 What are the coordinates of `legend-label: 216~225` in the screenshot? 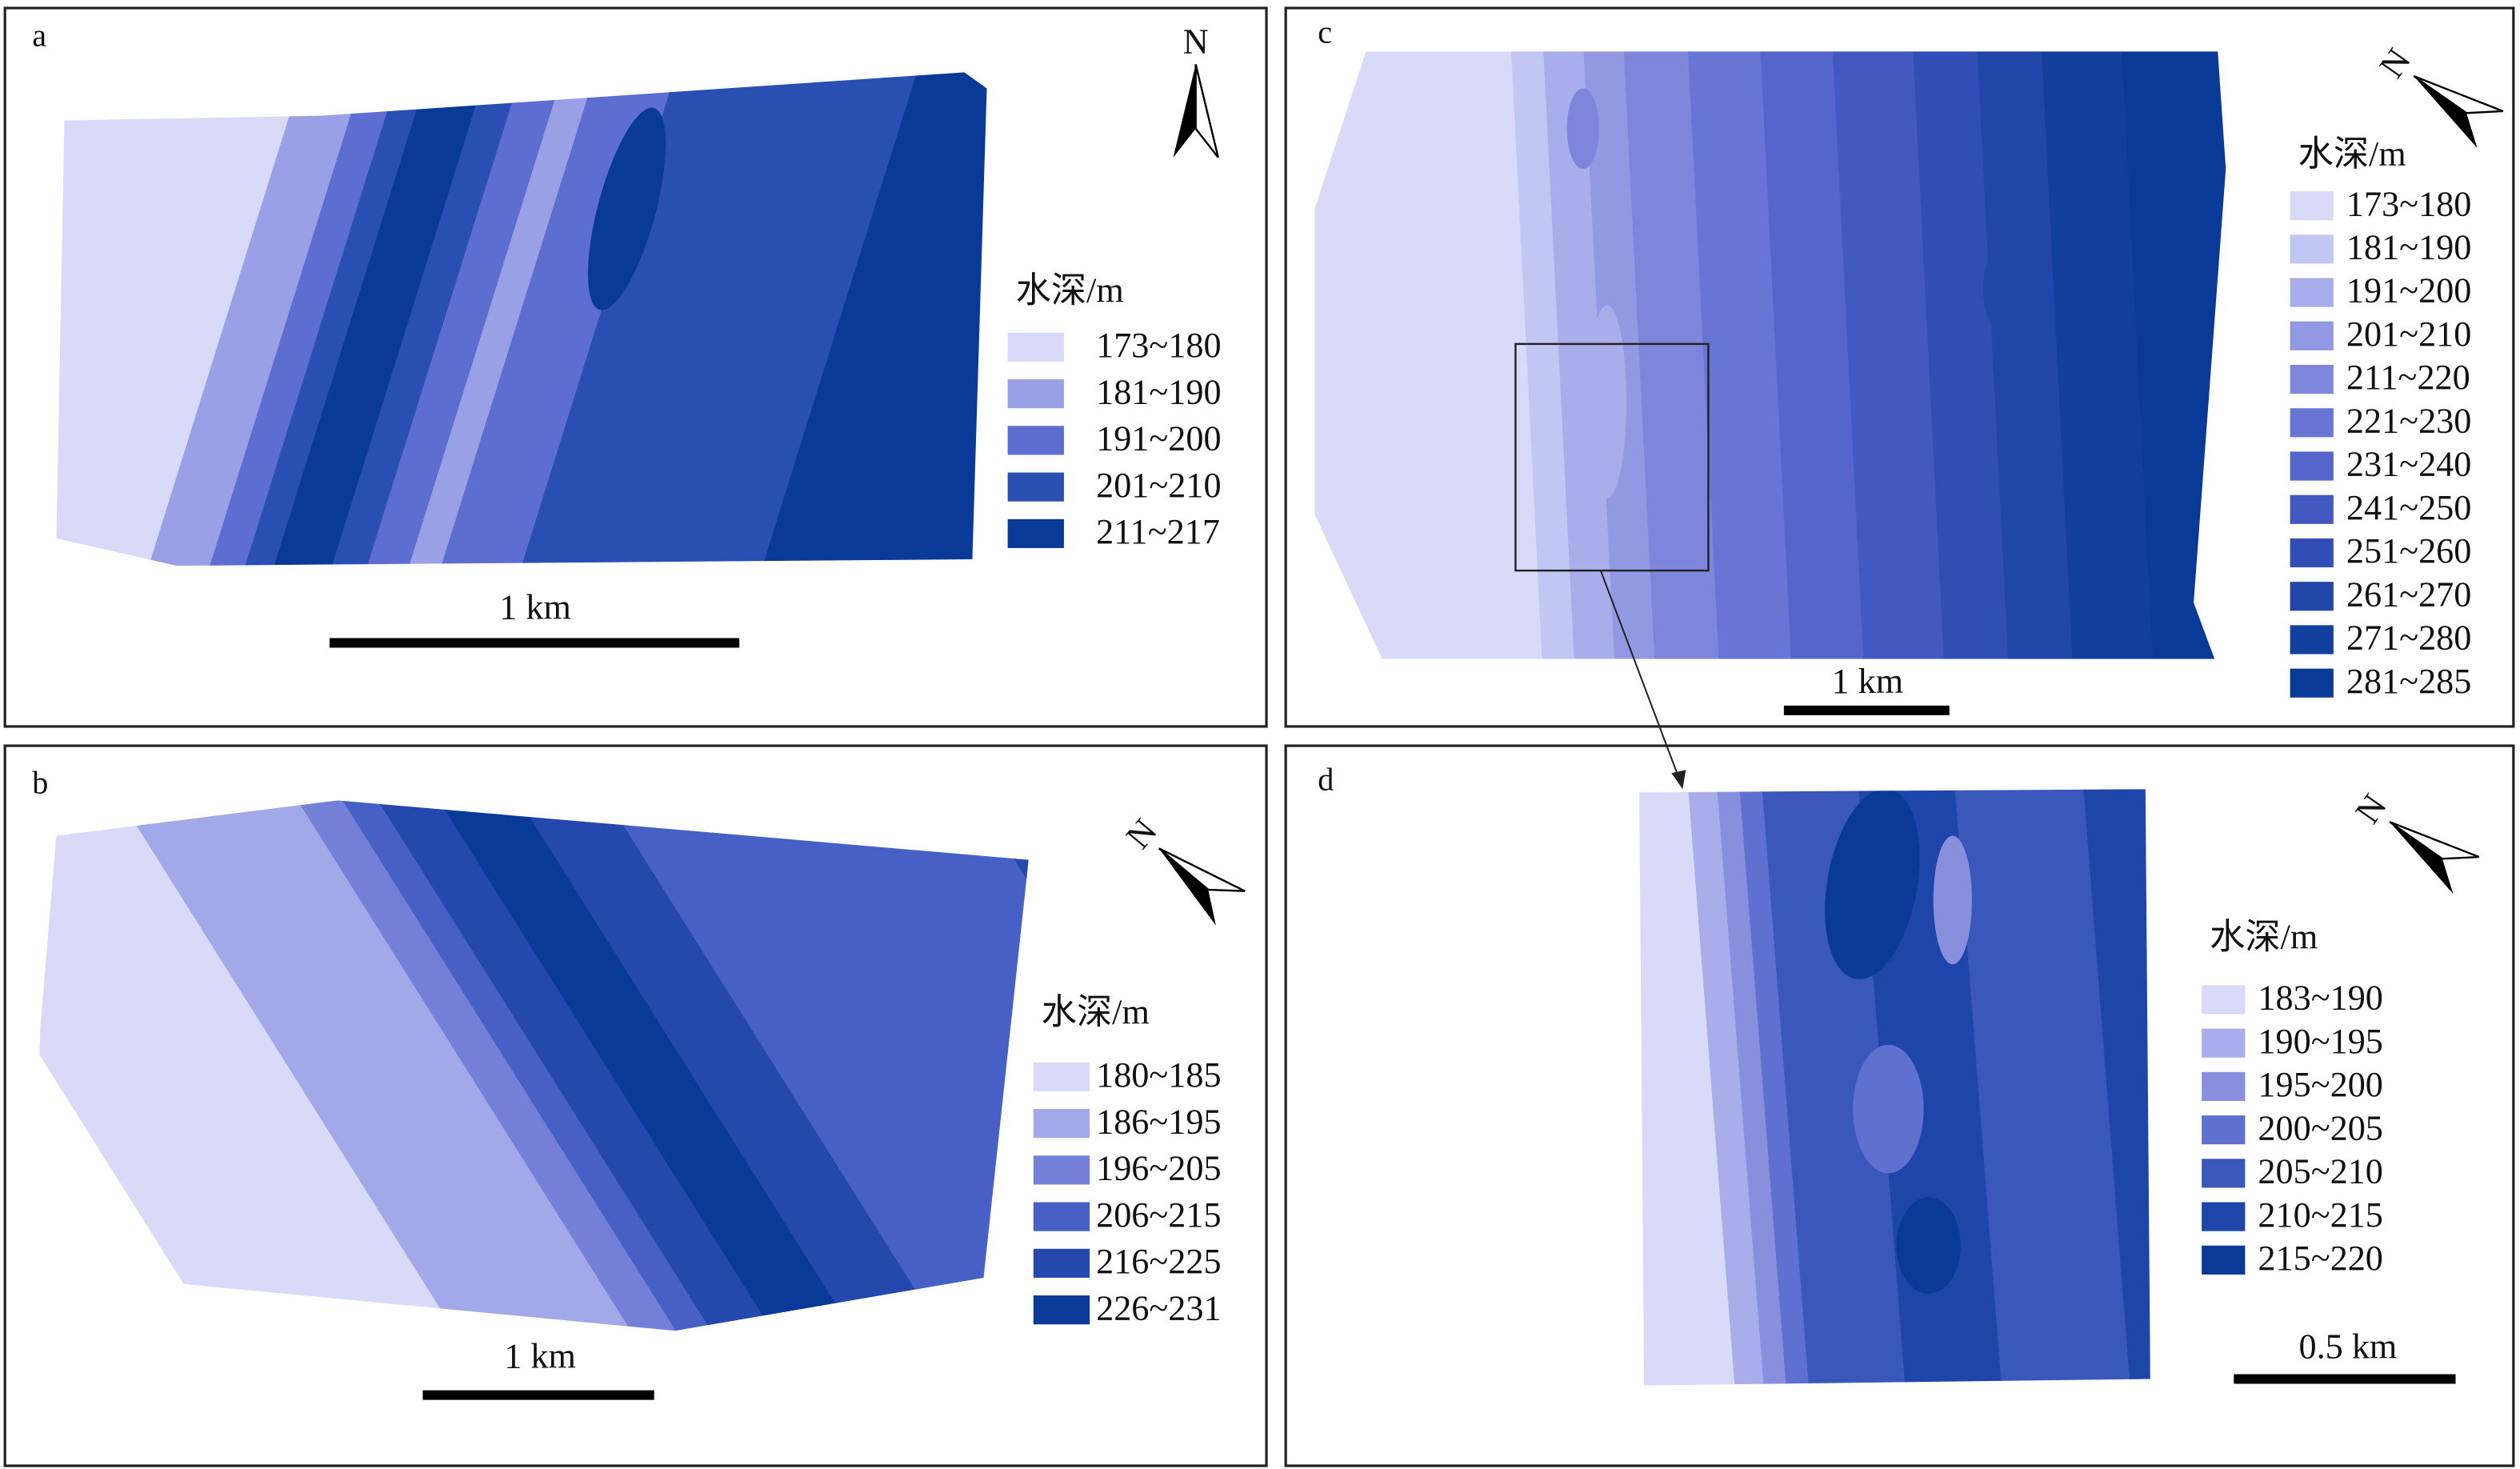 It's located at (1158, 1261).